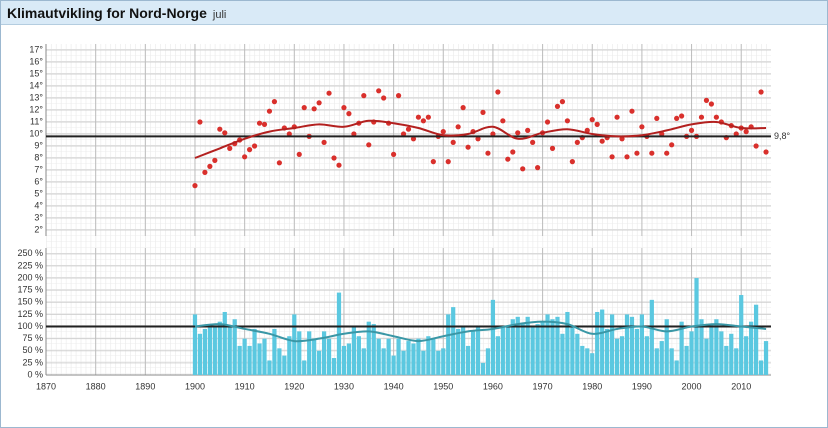 This screenshot has height=428, width=828. Describe the element at coordinates (30, 326) in the screenshot. I see `y-tick-label: 100 %` at that location.